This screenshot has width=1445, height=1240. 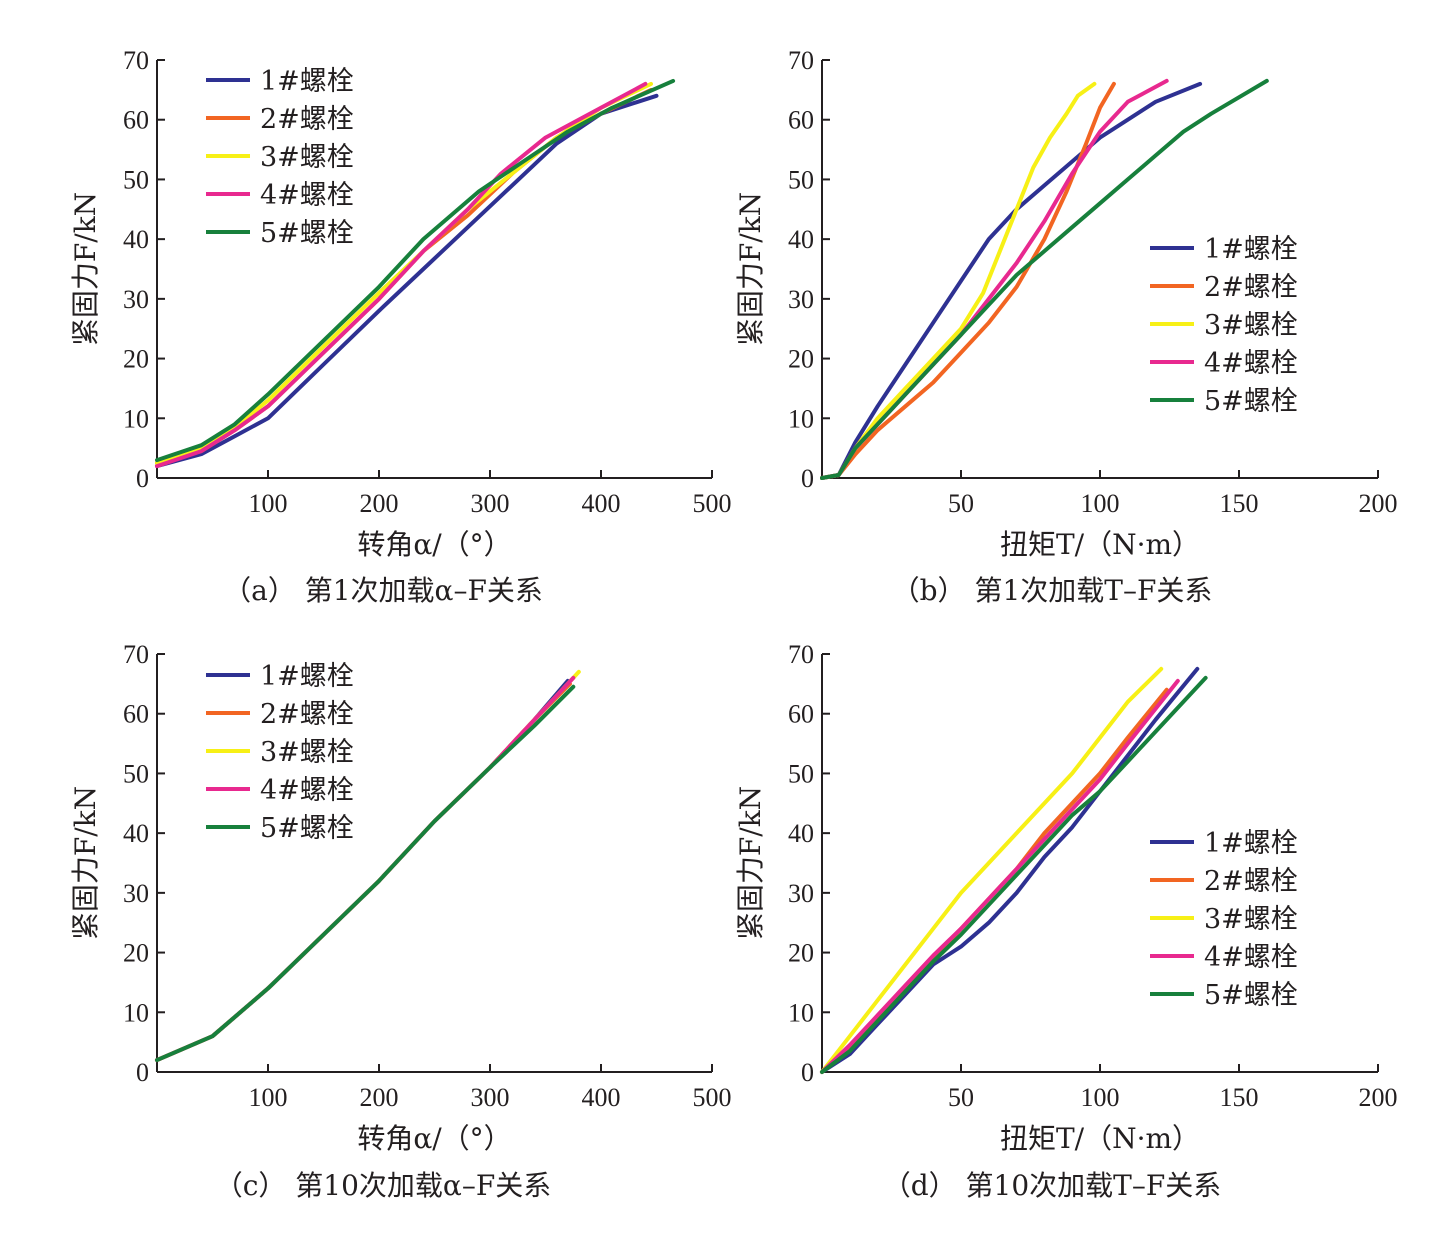 I want to click on panel-caption: （d） 第10次加载T–F关系, so click(x=1052, y=1185).